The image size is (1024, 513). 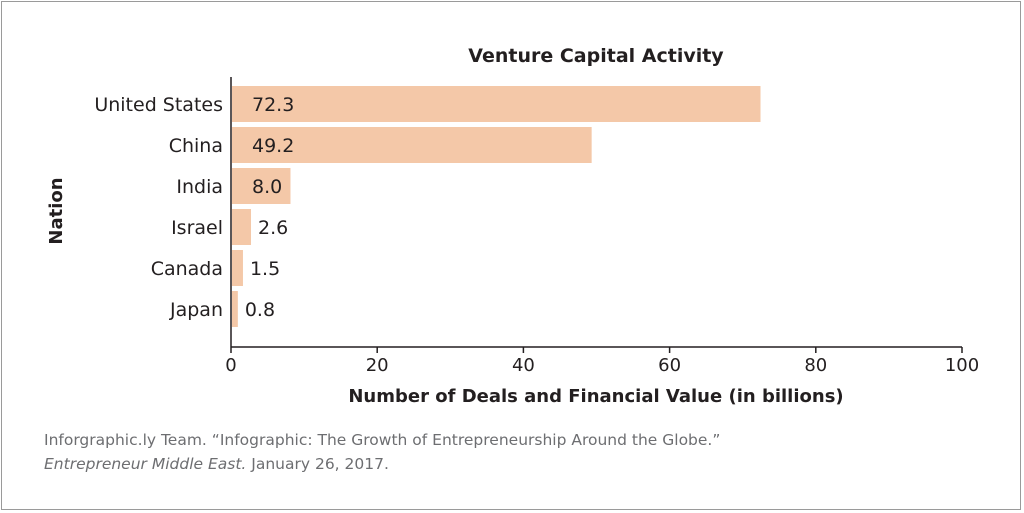 I want to click on value-label-united-states: 72.3, so click(x=273, y=105).